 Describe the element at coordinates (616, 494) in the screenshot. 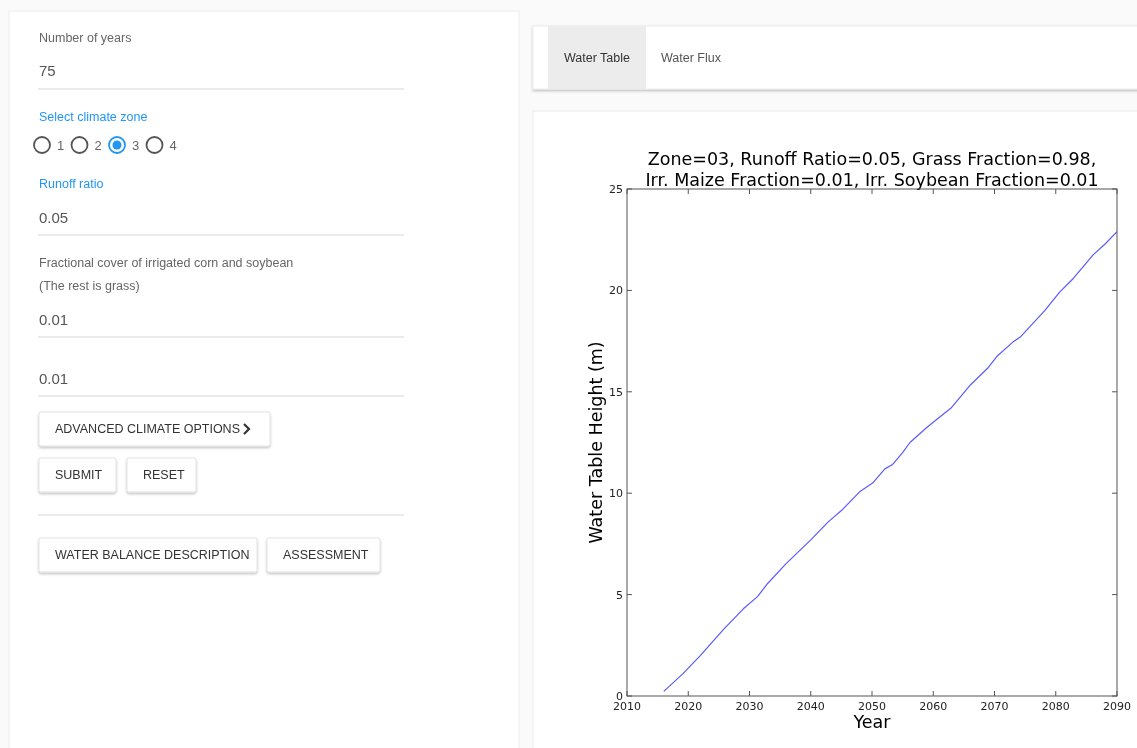

I see `y-tick-label: 10` at that location.